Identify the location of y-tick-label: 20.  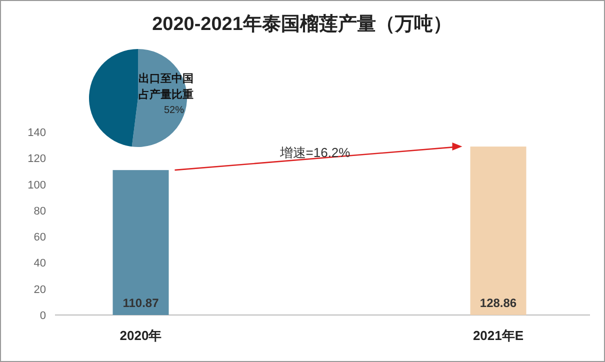
(40, 290).